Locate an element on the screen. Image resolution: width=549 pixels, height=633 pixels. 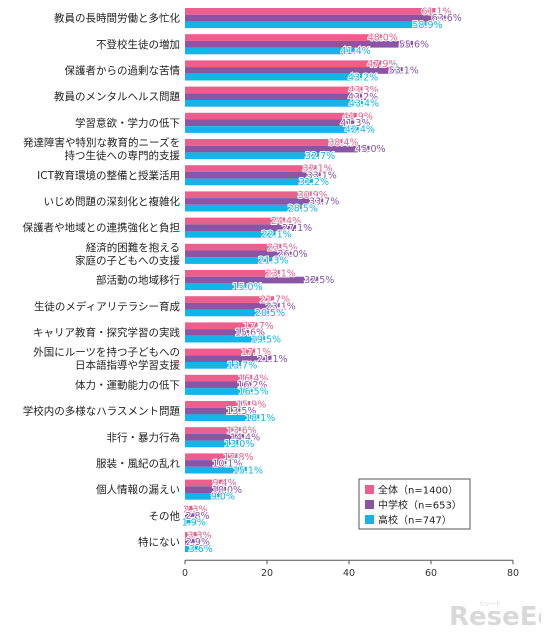
value-label: 15.6% is located at coordinates (250, 333).